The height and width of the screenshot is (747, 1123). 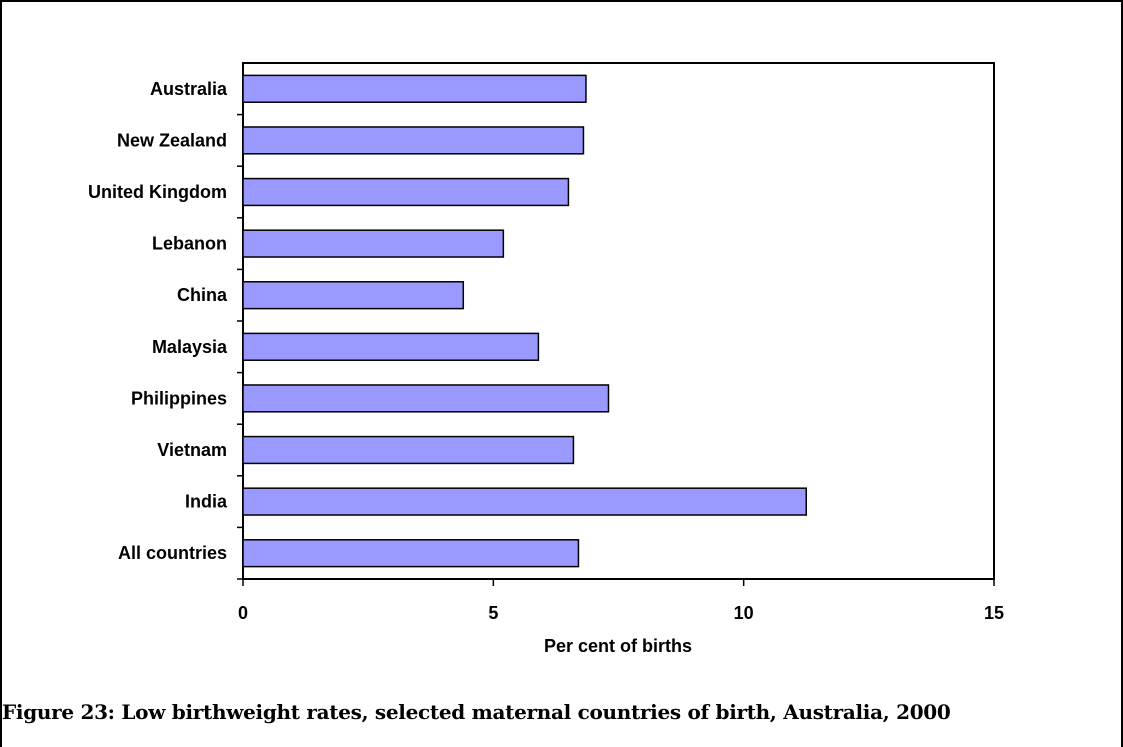 What do you see at coordinates (190, 347) in the screenshot?
I see `category-label-malaysia: Malaysia` at bounding box center [190, 347].